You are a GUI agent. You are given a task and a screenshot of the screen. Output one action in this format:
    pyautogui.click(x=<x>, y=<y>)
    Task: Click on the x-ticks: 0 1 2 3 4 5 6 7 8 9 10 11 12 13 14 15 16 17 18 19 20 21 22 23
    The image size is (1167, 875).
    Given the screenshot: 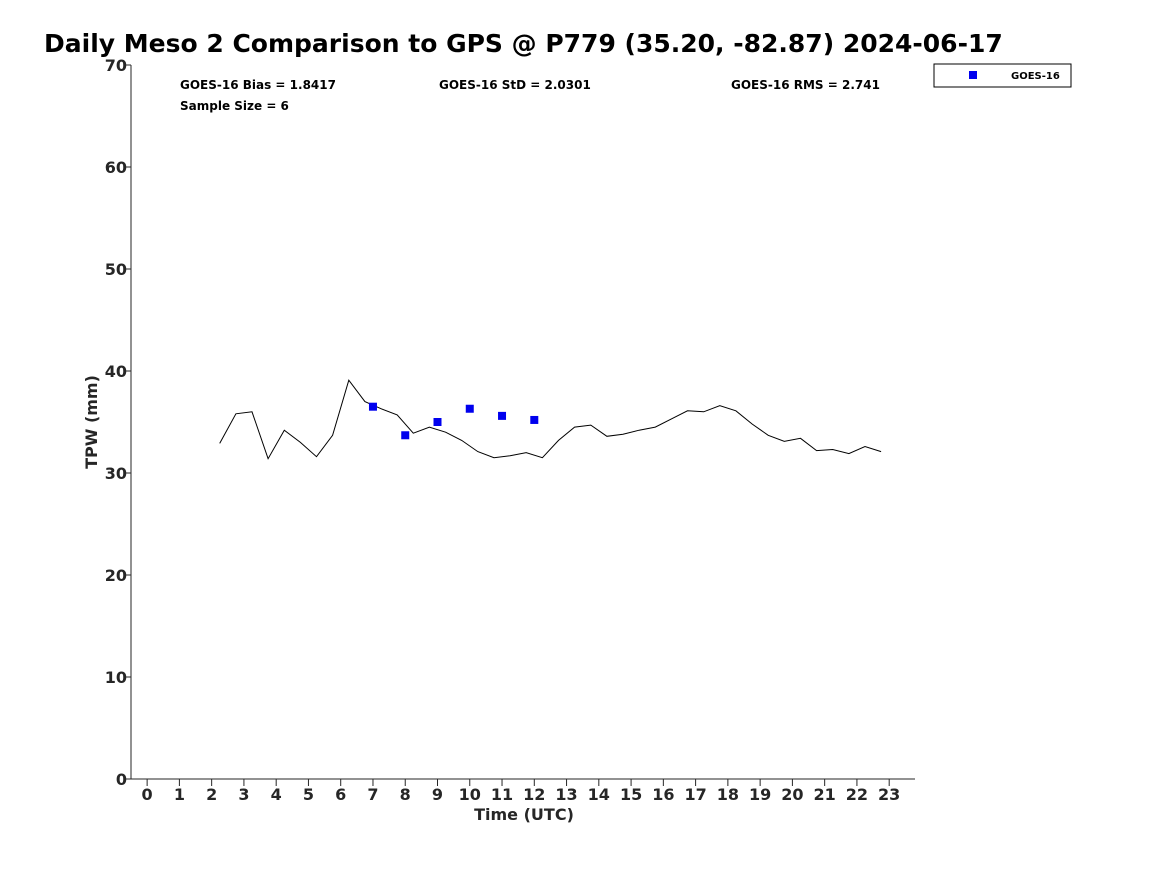 What is the action you would take?
    pyautogui.click(x=521, y=791)
    